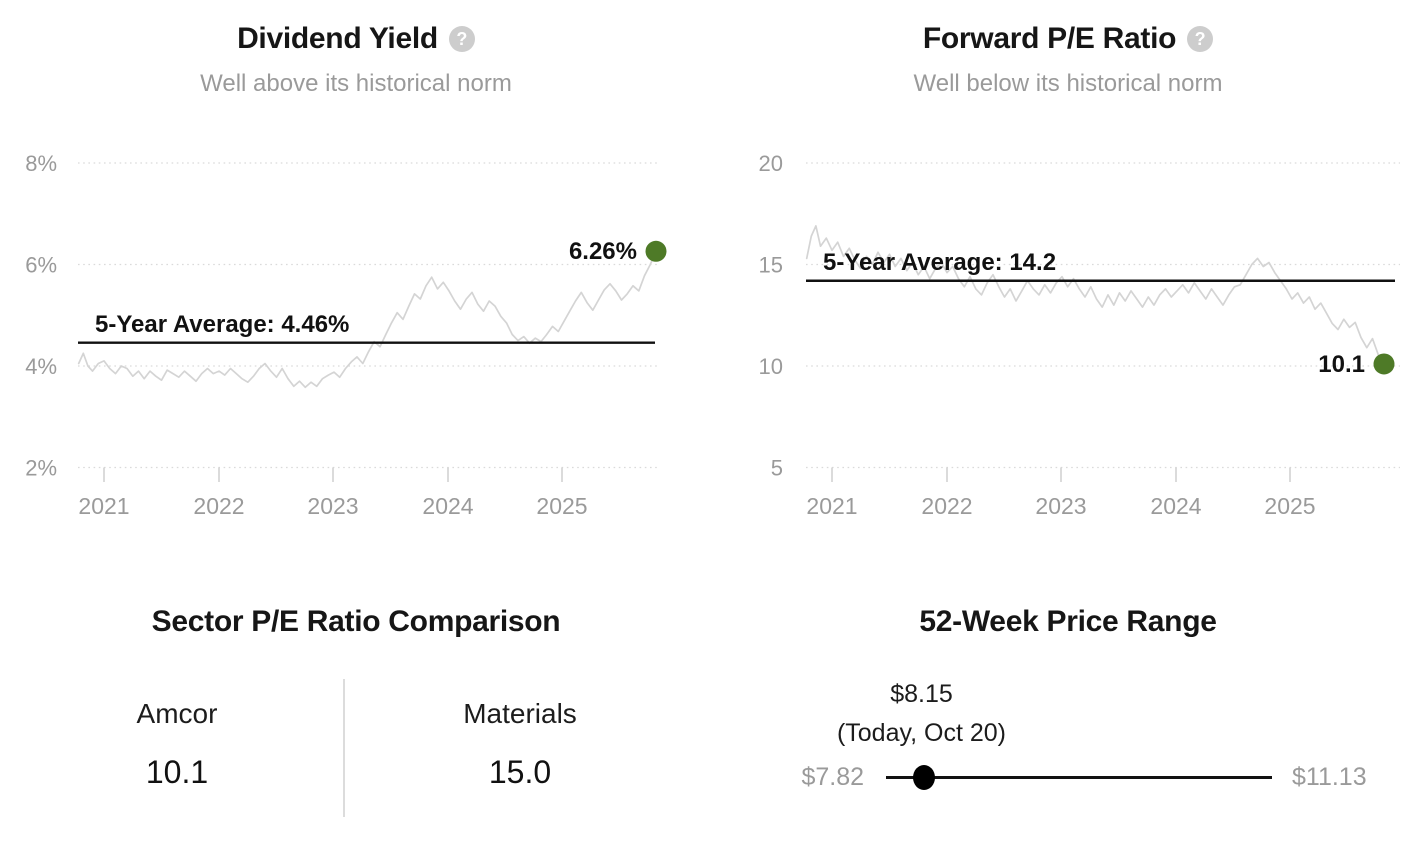 Image resolution: width=1424 pixels, height=846 pixels. What do you see at coordinates (1049, 38) in the screenshot?
I see `forward-pe-title: Forward P/E Ratio` at bounding box center [1049, 38].